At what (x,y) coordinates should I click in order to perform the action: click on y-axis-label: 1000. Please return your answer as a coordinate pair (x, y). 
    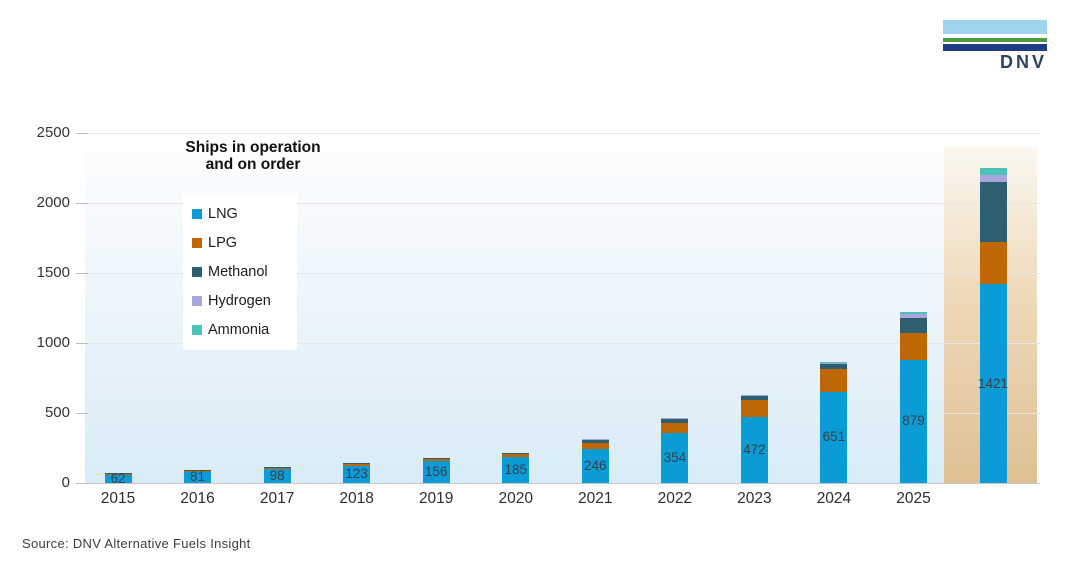
    Looking at the image, I should click on (53, 342).